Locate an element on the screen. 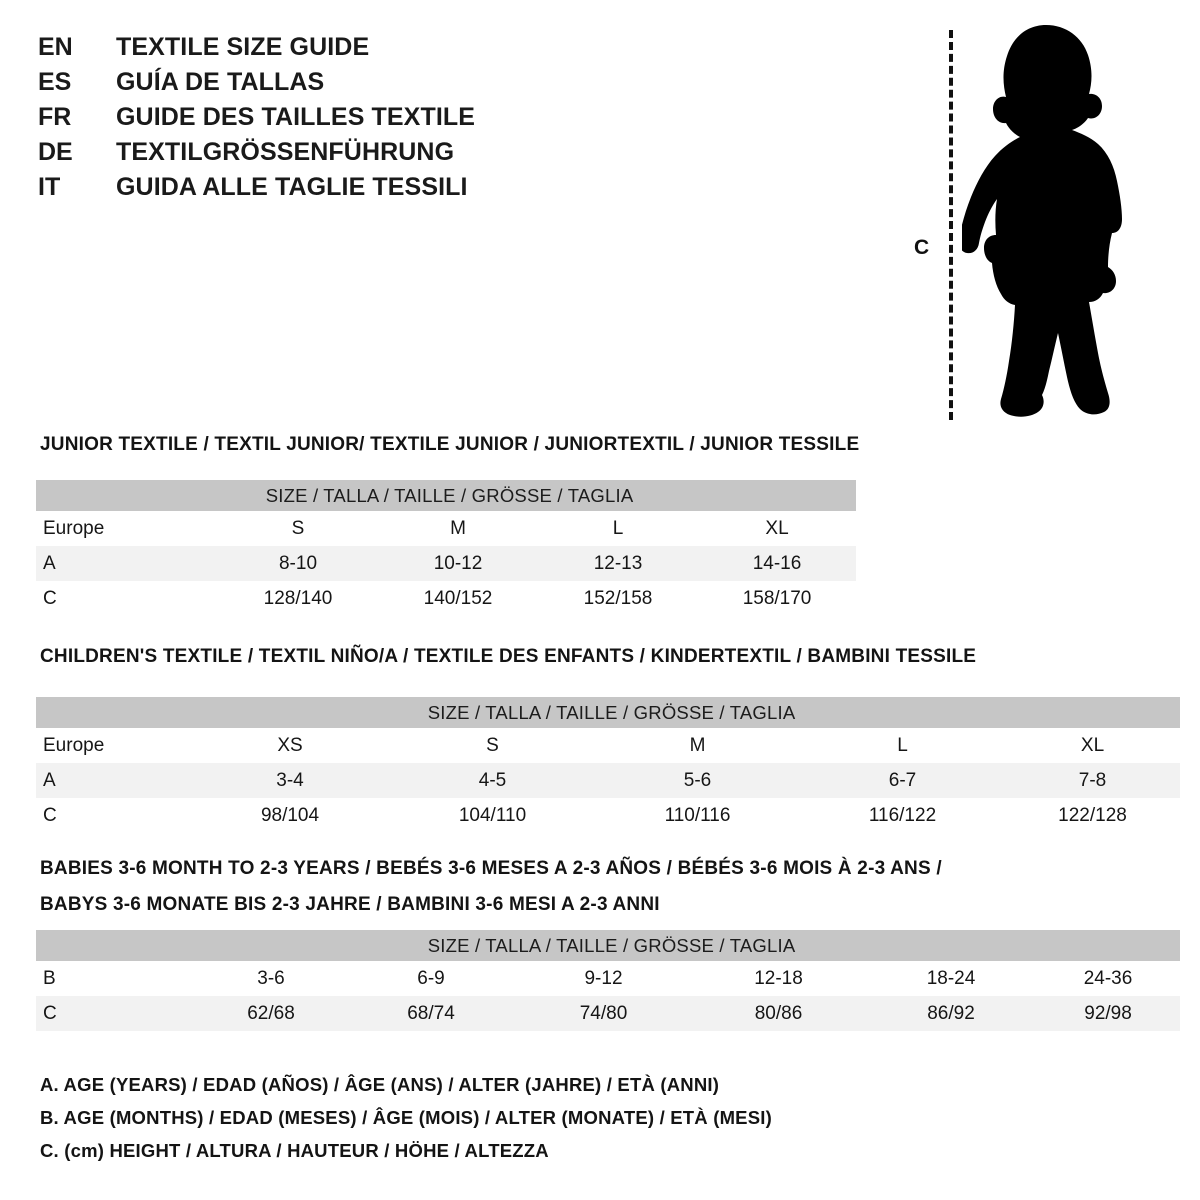 Image resolution: width=1200 pixels, height=1200 pixels. title-lang-es: ES is located at coordinates (55, 82).